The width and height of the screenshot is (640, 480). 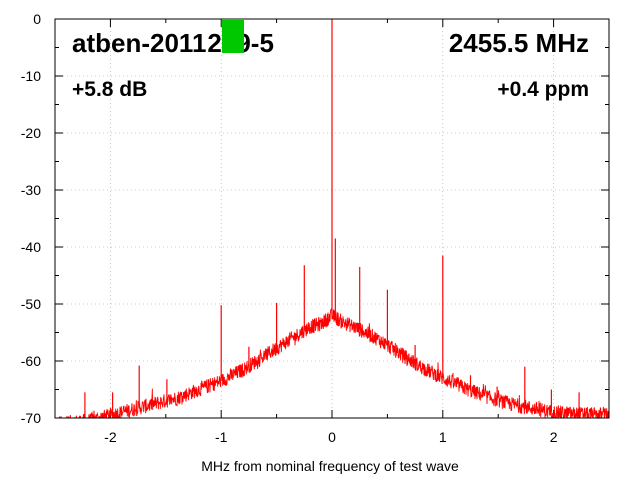 What do you see at coordinates (31, 304) in the screenshot?
I see `y-tick-label: -50` at bounding box center [31, 304].